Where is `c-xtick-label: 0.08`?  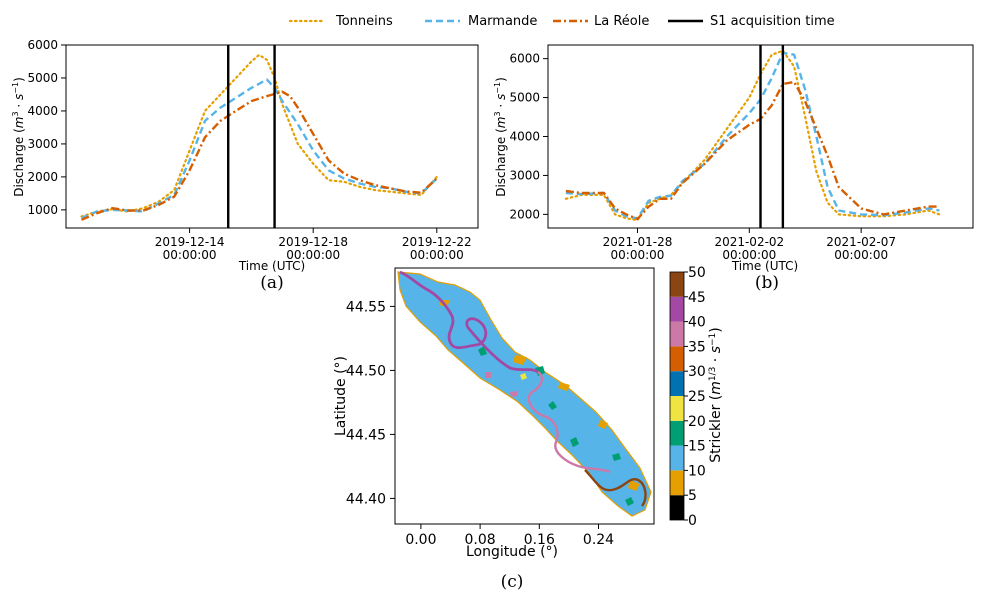
c-xtick-label: 0.08 is located at coordinates (480, 540).